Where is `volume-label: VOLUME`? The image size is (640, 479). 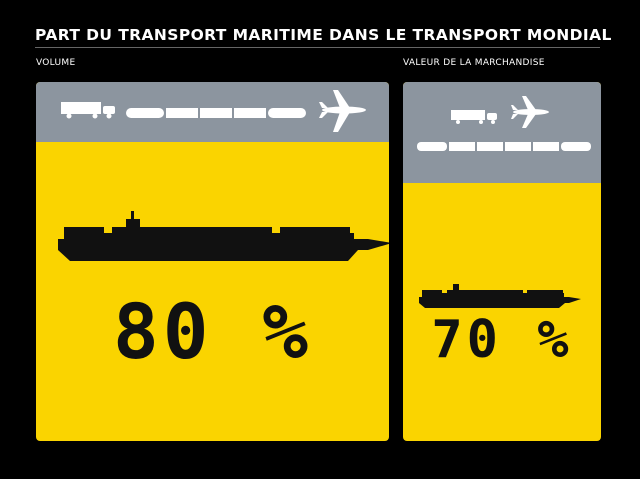 volume-label: VOLUME is located at coordinates (56, 63).